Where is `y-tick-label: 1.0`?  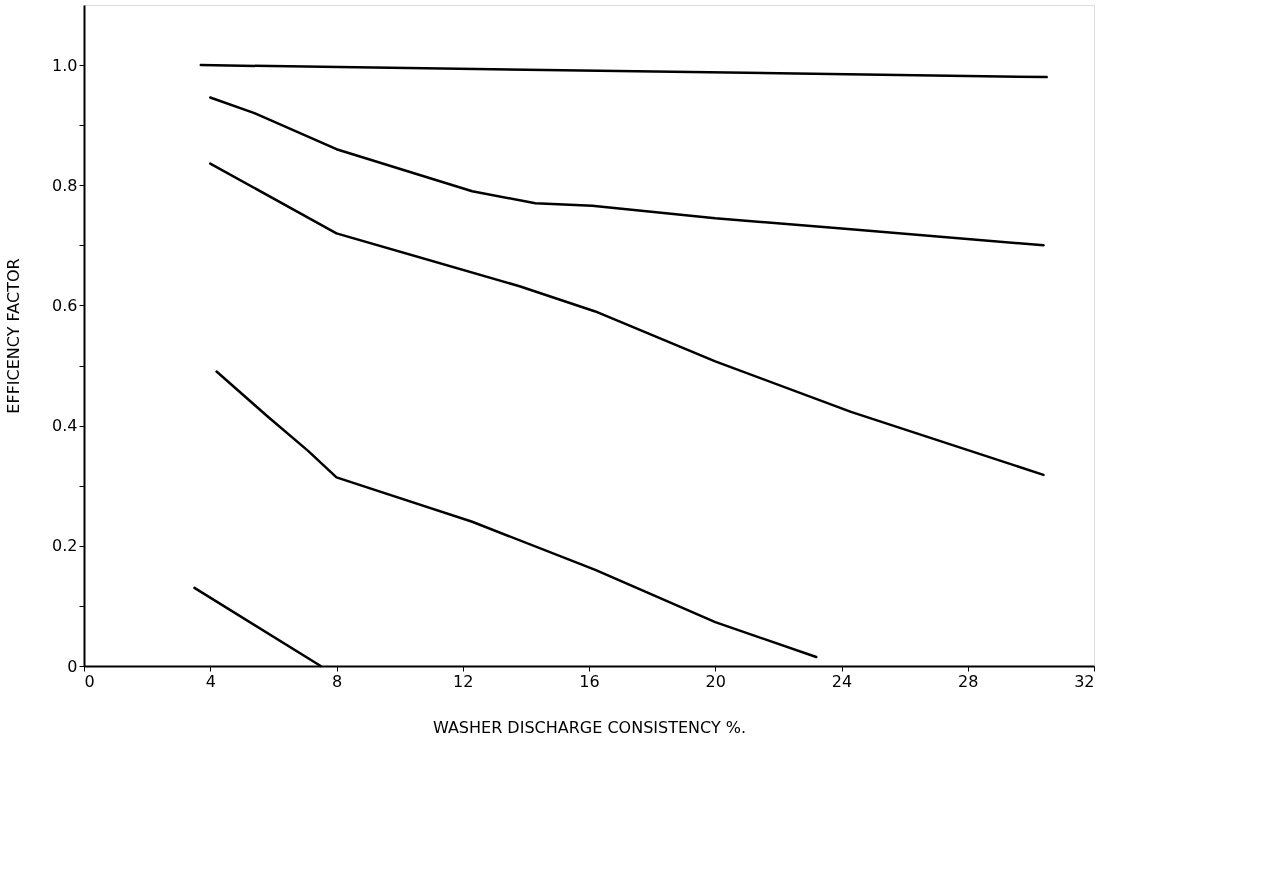 y-tick-label: 1.0 is located at coordinates (65, 65).